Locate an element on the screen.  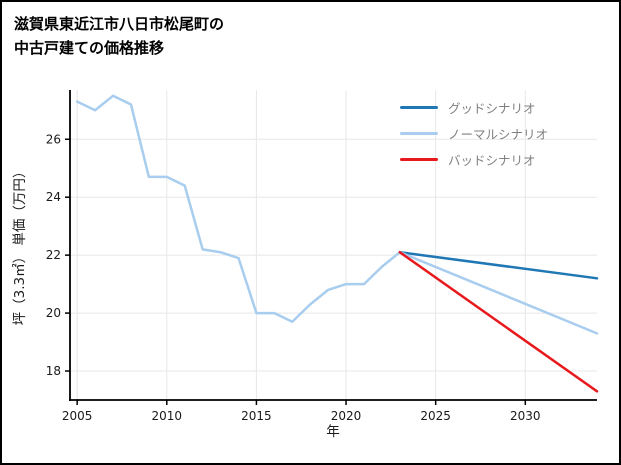
svg-text: 26 is located at coordinates (53, 139).